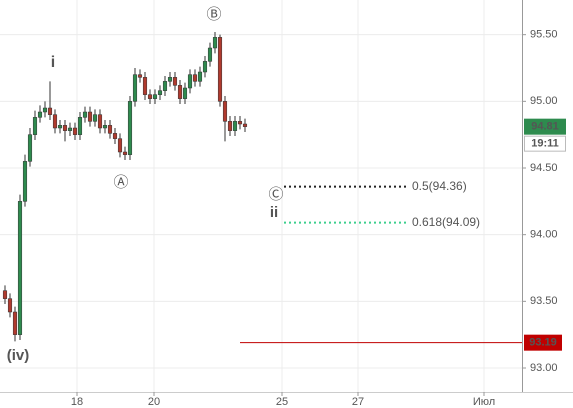 The image size is (573, 408). Describe the element at coordinates (120, 182) in the screenshot. I see `wave-label: Ⓐ` at that location.